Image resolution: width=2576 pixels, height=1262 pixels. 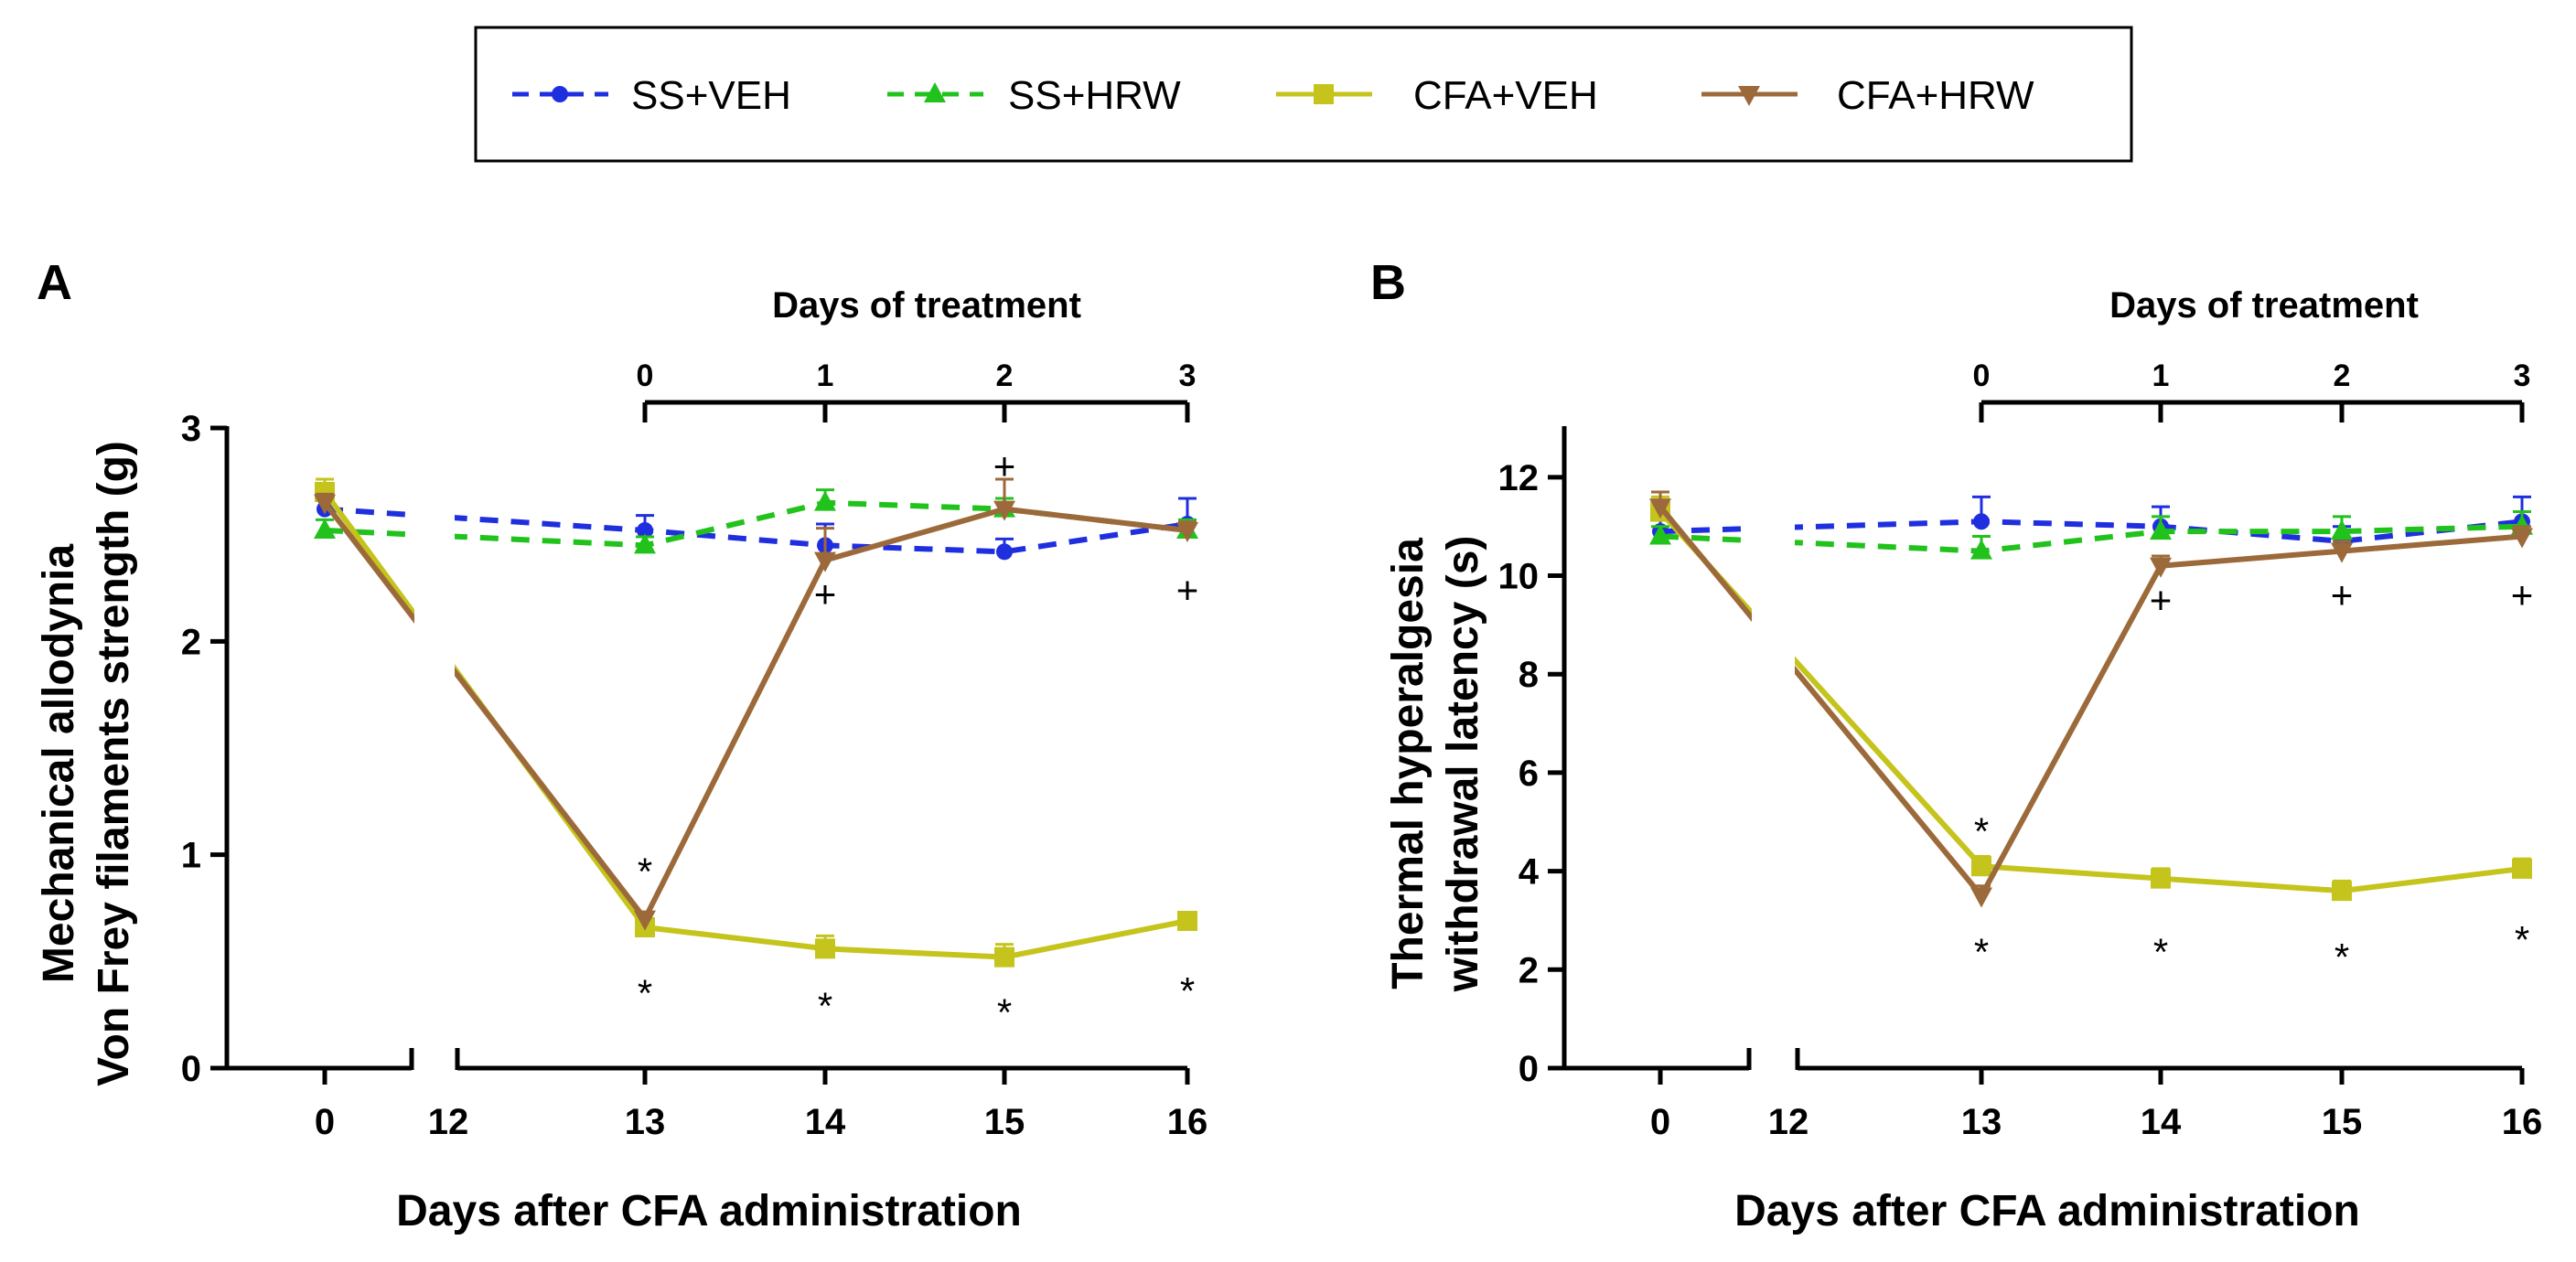 What do you see at coordinates (1529, 774) in the screenshot?
I see `panel-b-y-tick-label-6: 6` at bounding box center [1529, 774].